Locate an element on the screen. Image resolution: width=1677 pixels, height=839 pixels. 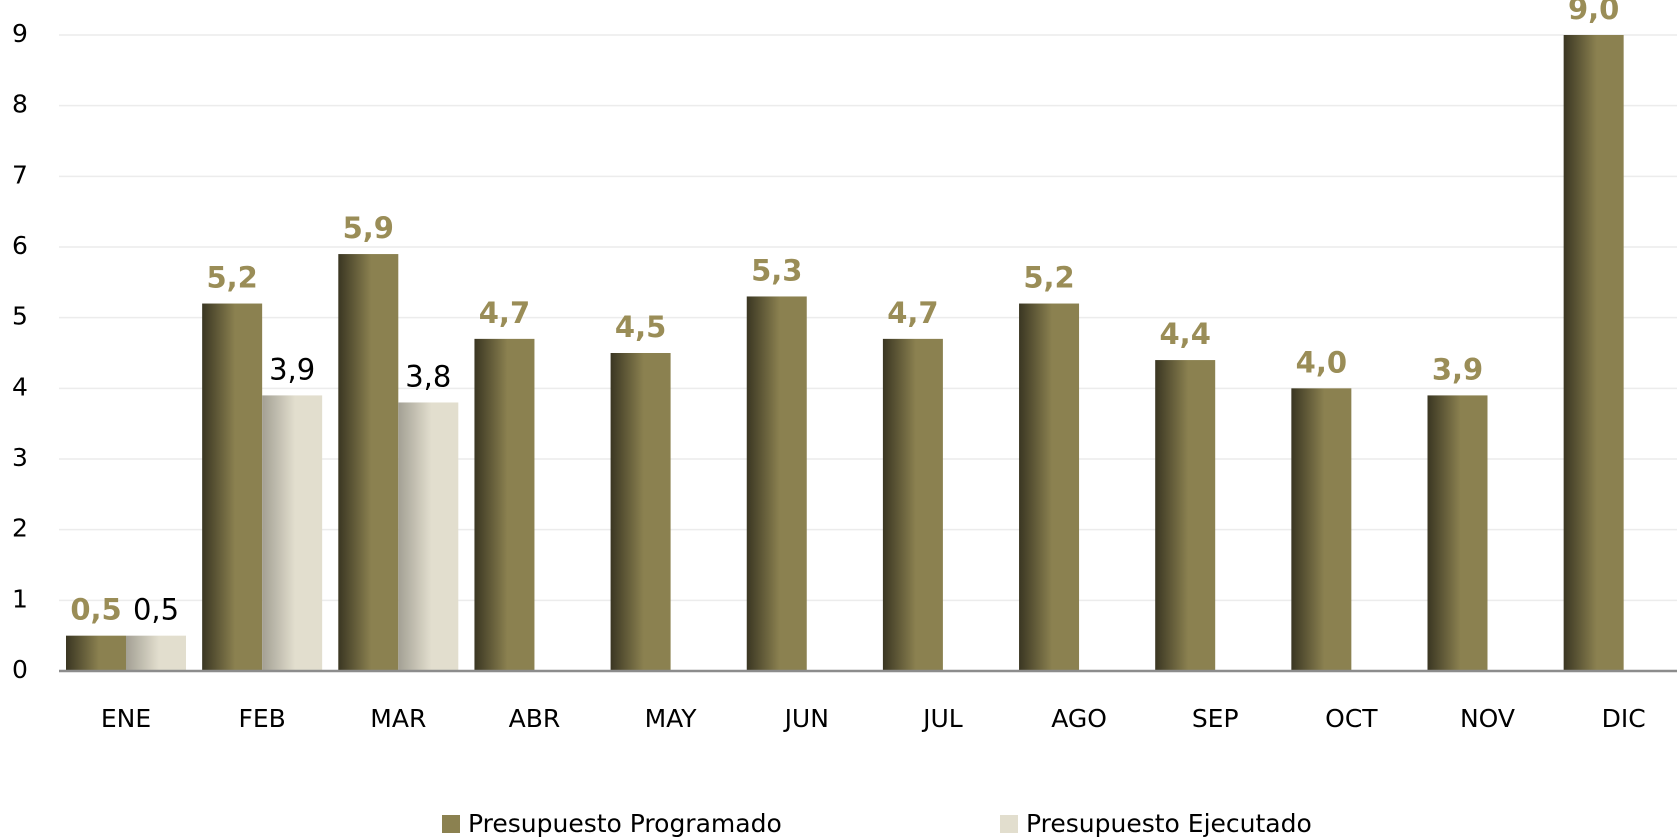
legend-label: Presupuesto Ejecutado is located at coordinates (1169, 823).